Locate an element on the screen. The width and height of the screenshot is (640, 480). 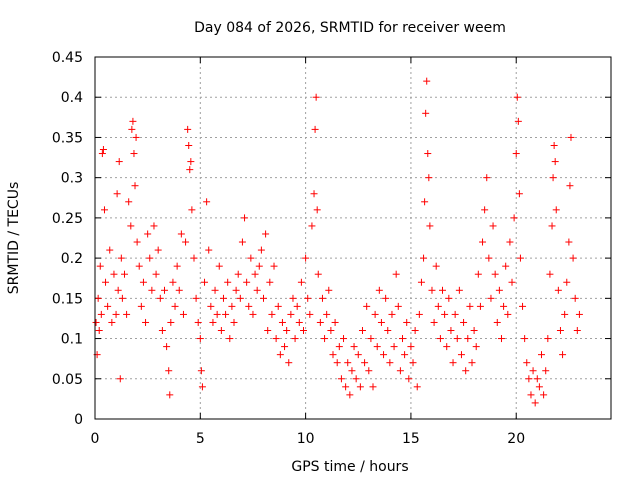
x-tick-label: 0 is located at coordinates (95, 439).